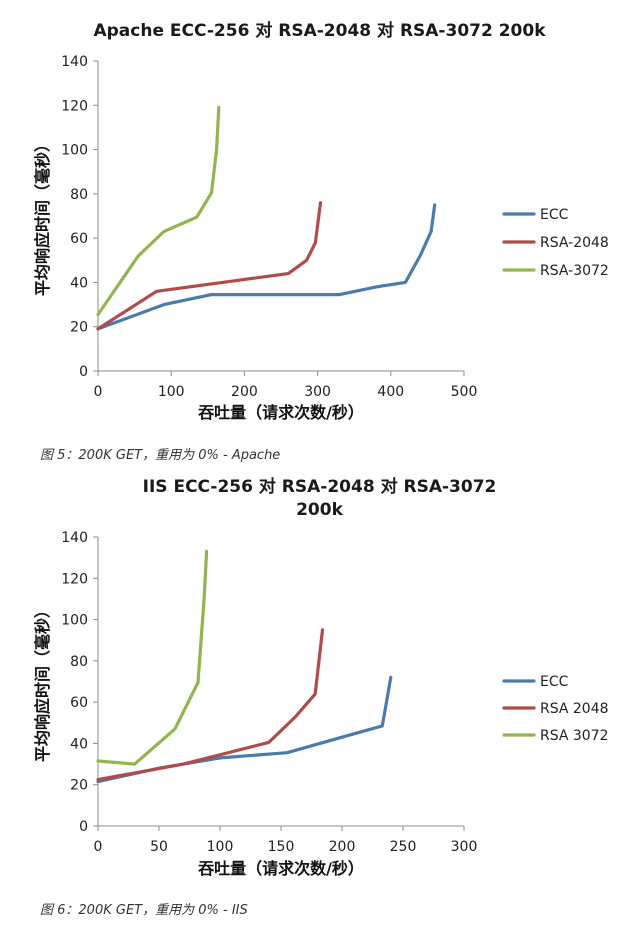 This screenshot has height=940, width=639. Describe the element at coordinates (74, 579) in the screenshot. I see `iis-y-tick-label: 120` at that location.